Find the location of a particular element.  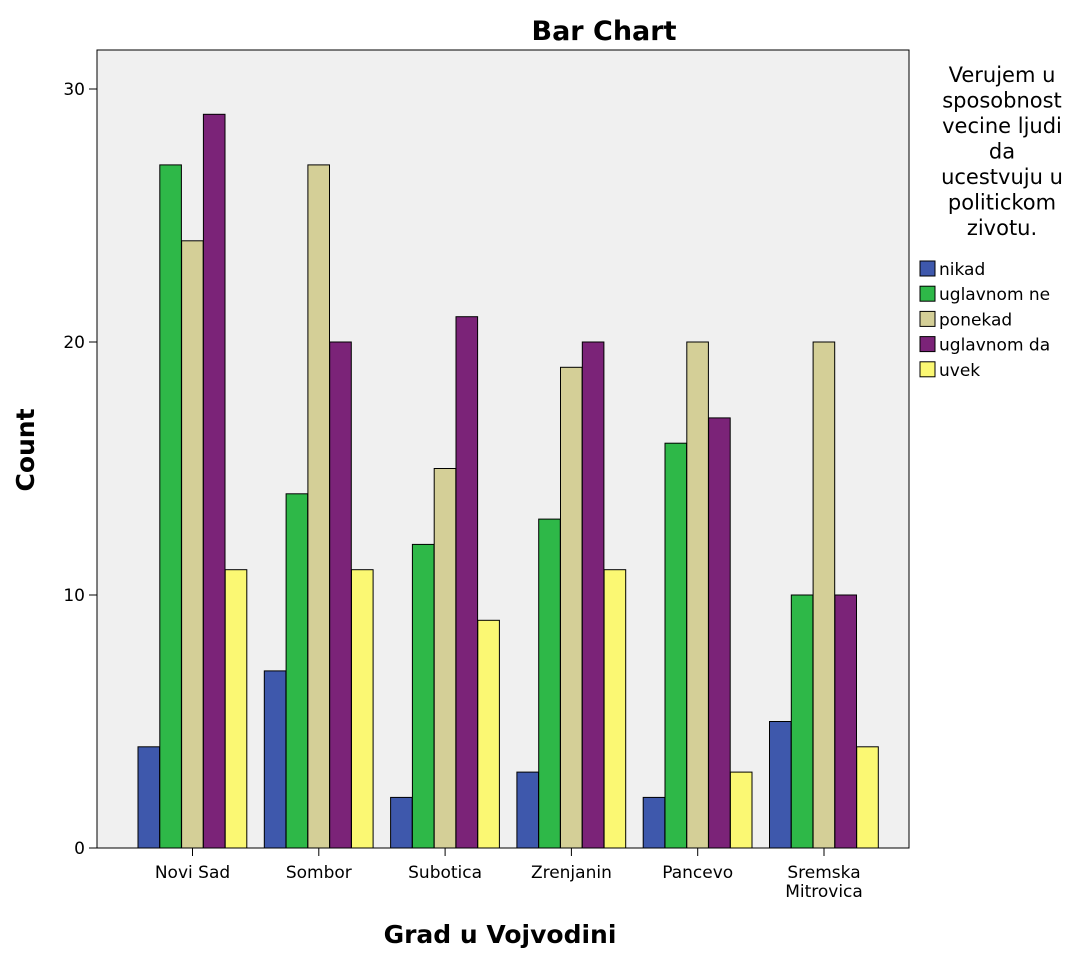

legend-title-line: sposobnost is located at coordinates (1002, 101).